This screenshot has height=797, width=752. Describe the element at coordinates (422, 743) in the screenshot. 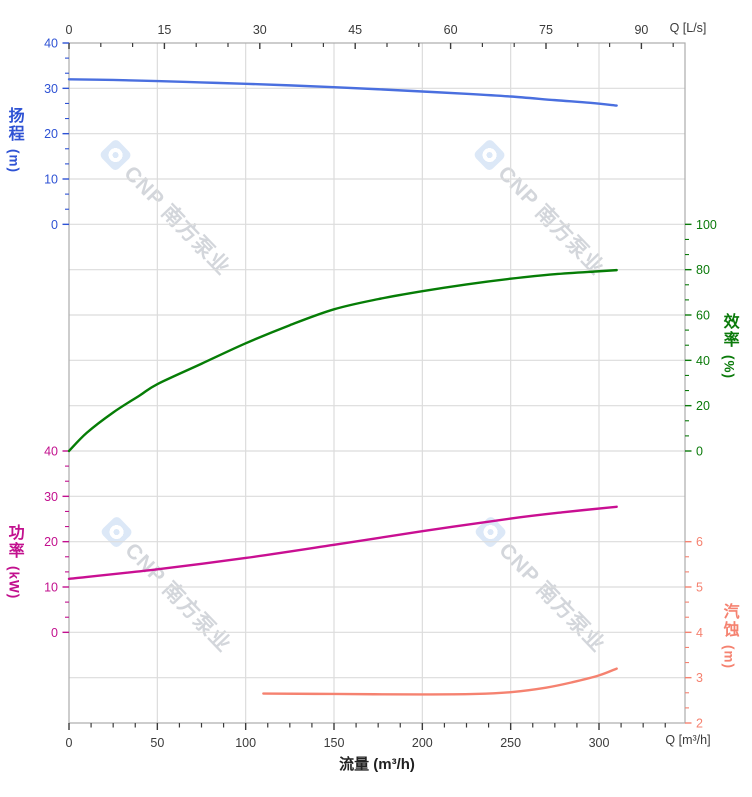

I see `svg-text: 200` at that location.